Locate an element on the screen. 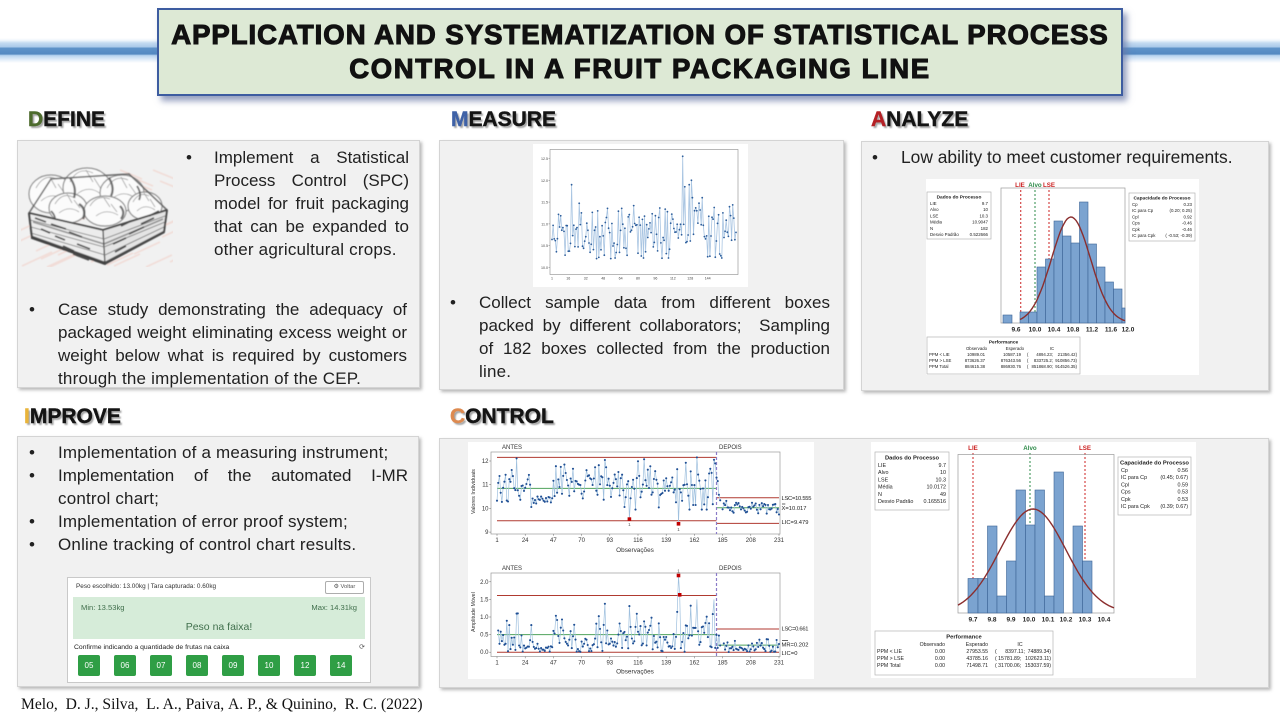 The width and height of the screenshot is (1280, 720). svg-text: Observações is located at coordinates (635, 672).